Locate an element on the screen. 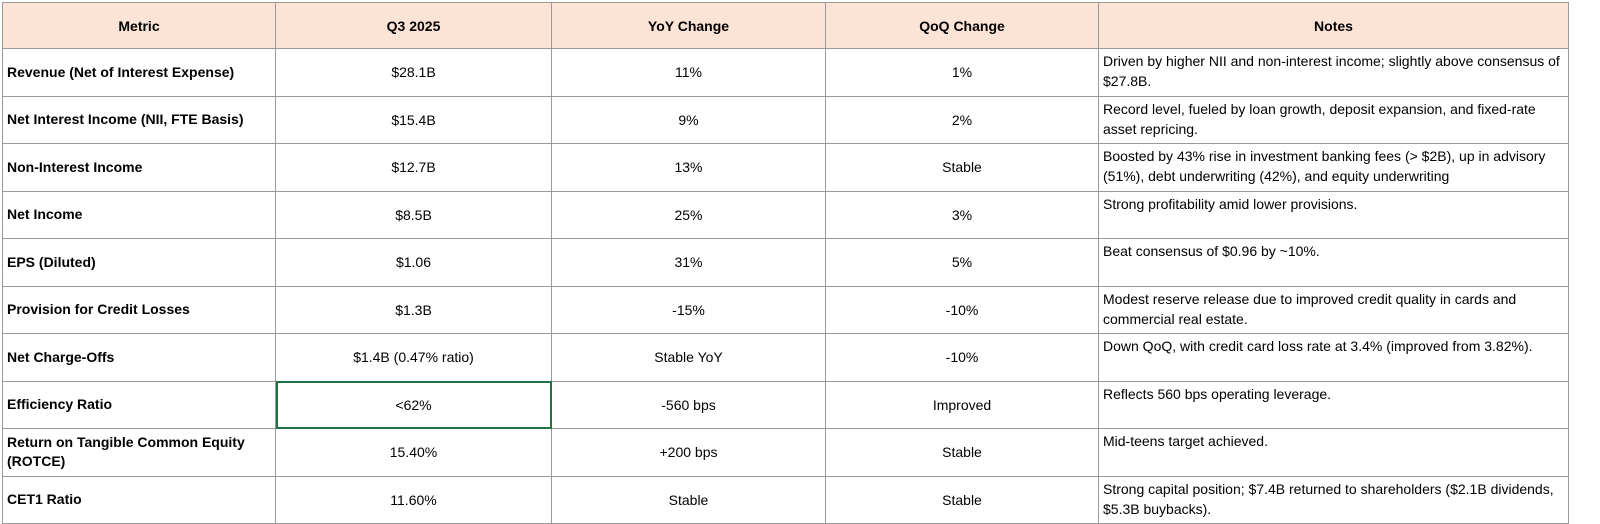 Image resolution: width=1600 pixels, height=524 pixels. metric-cell: EPS (Diluted) is located at coordinates (139, 262).